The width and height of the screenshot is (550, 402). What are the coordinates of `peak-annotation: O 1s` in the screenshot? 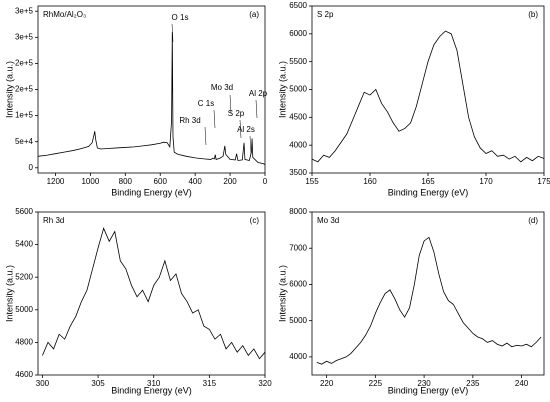 It's located at (180, 17).